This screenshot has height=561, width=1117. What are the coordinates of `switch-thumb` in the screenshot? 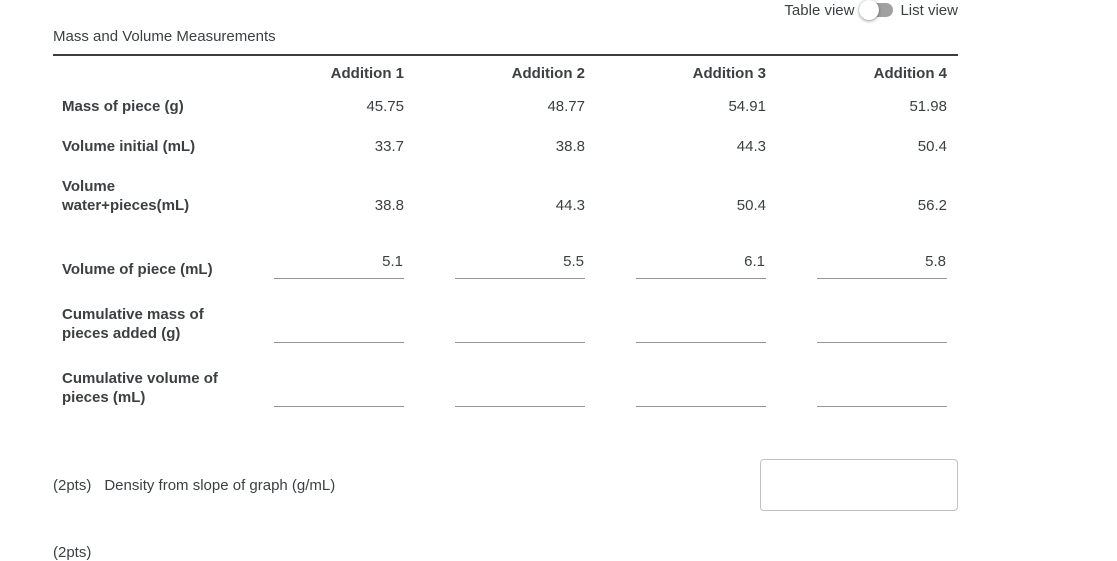 It's located at (869, 10).